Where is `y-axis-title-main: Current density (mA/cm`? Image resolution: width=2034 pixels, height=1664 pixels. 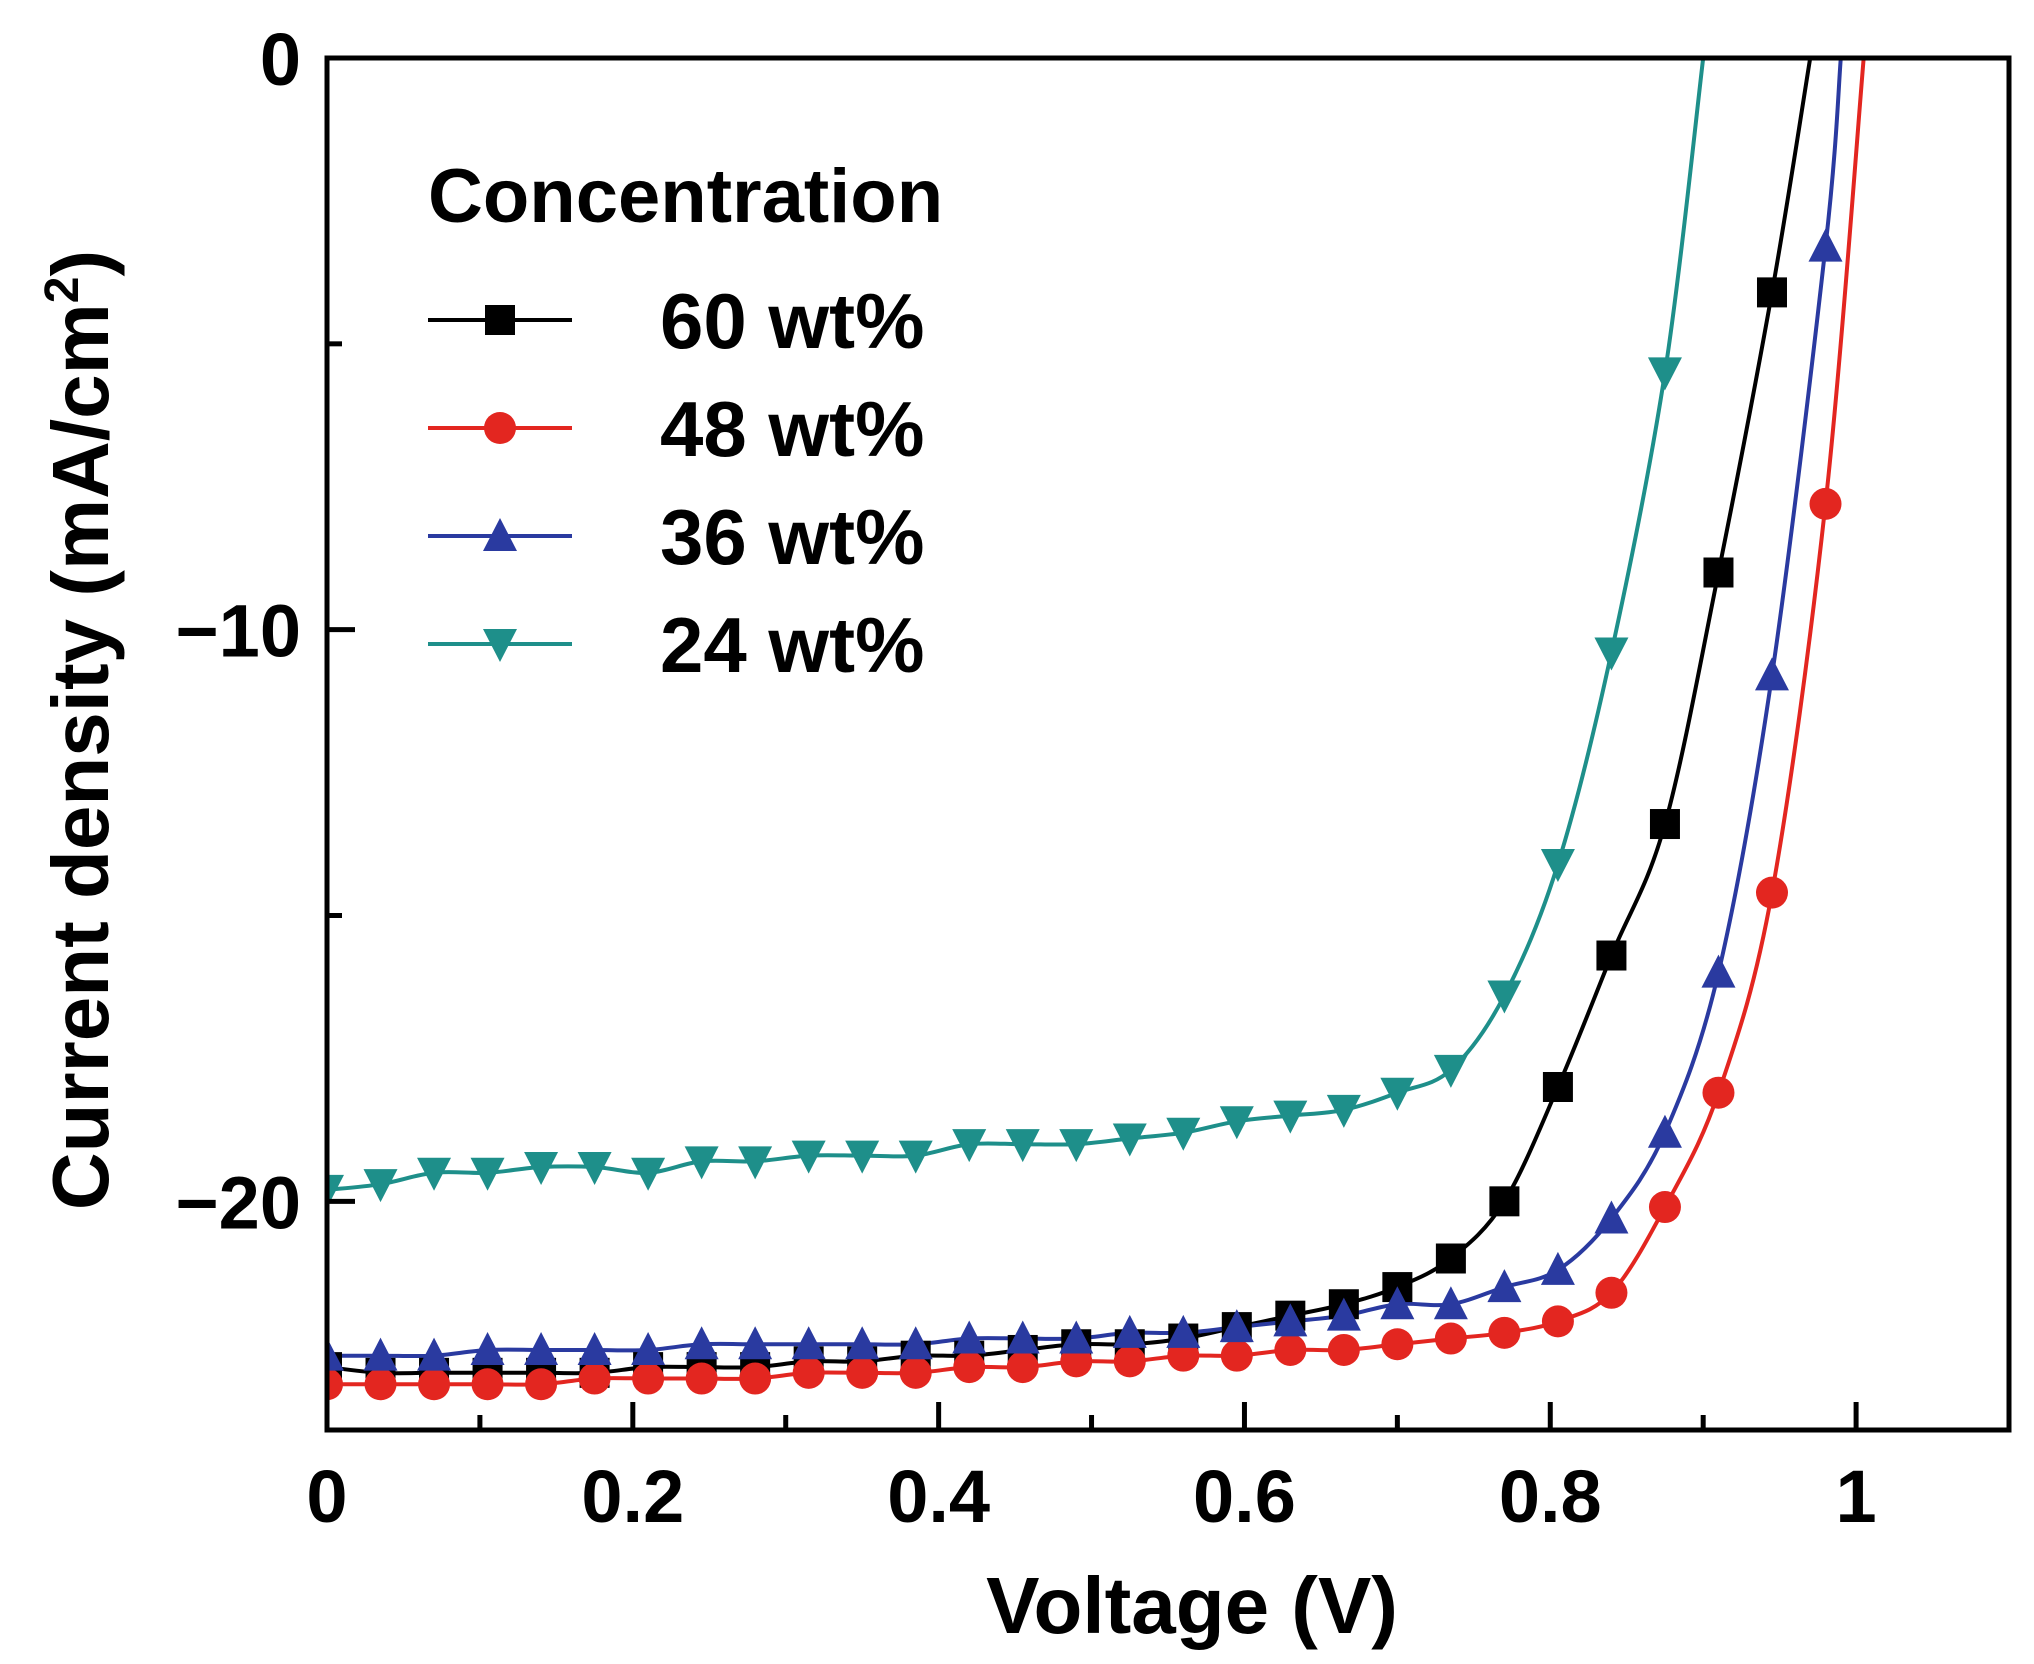 y-axis-title-main: Current density (mA/cm is located at coordinates (80, 756).